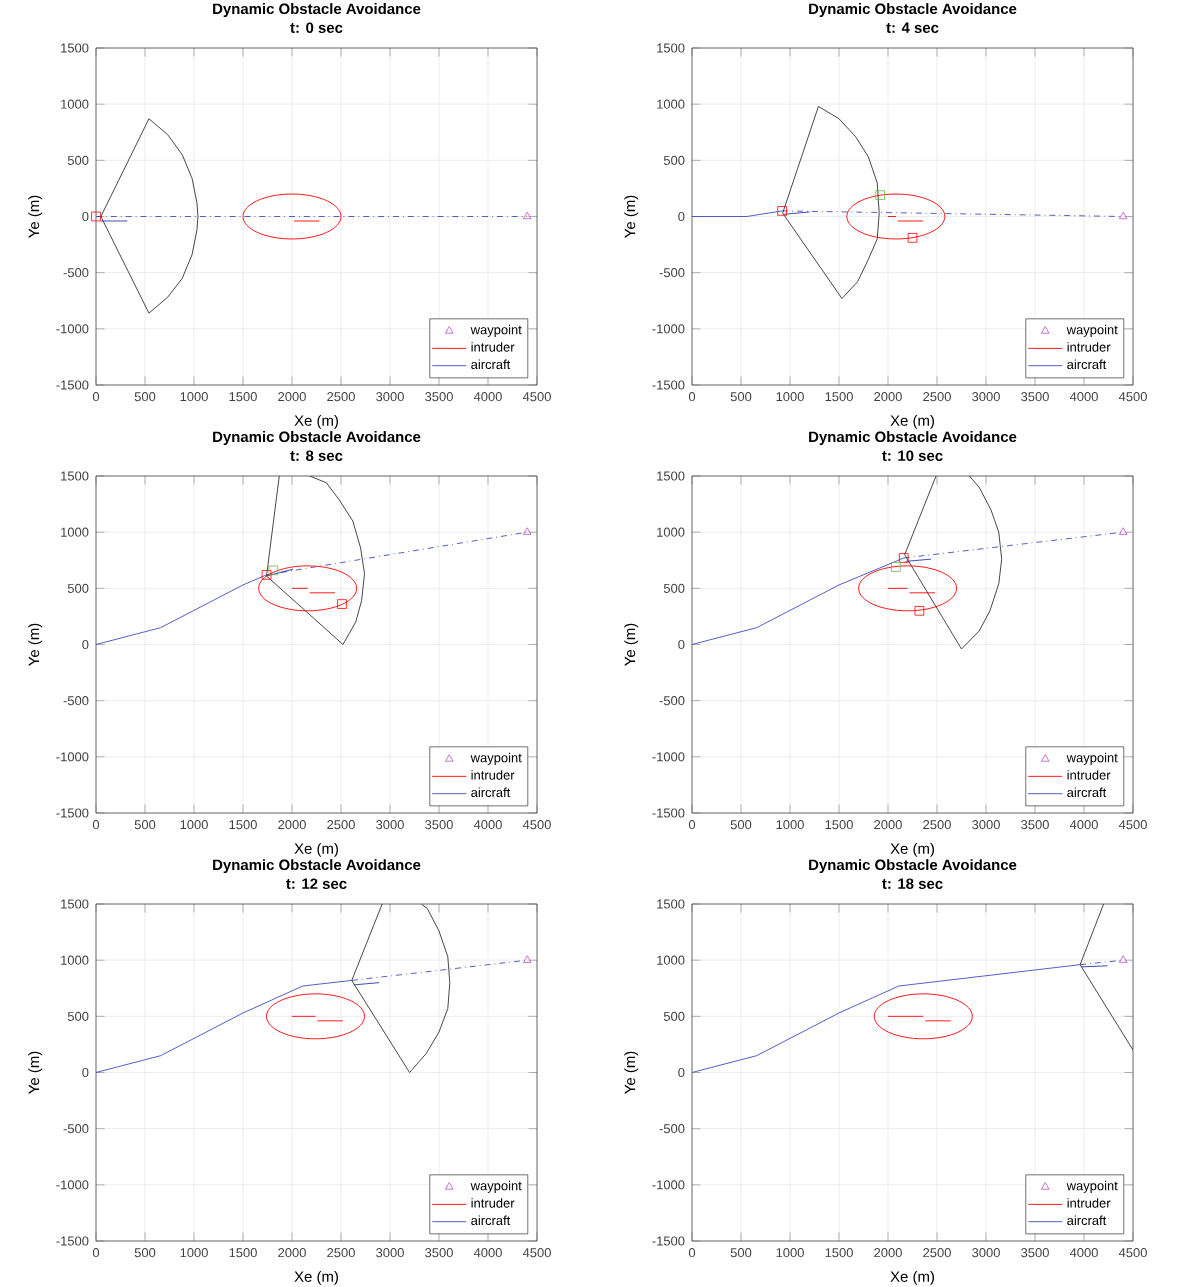  I want to click on chart-subtitle: t: 12 sec, so click(316, 884).